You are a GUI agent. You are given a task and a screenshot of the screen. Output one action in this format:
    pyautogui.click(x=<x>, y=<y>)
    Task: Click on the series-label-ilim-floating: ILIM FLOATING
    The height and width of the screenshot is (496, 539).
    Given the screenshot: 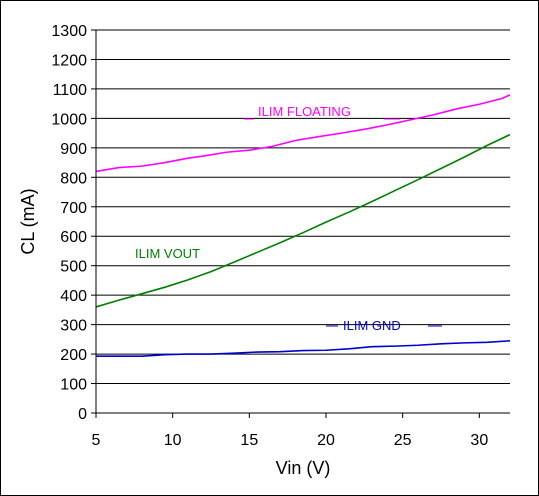 What is the action you would take?
    pyautogui.click(x=322, y=112)
    